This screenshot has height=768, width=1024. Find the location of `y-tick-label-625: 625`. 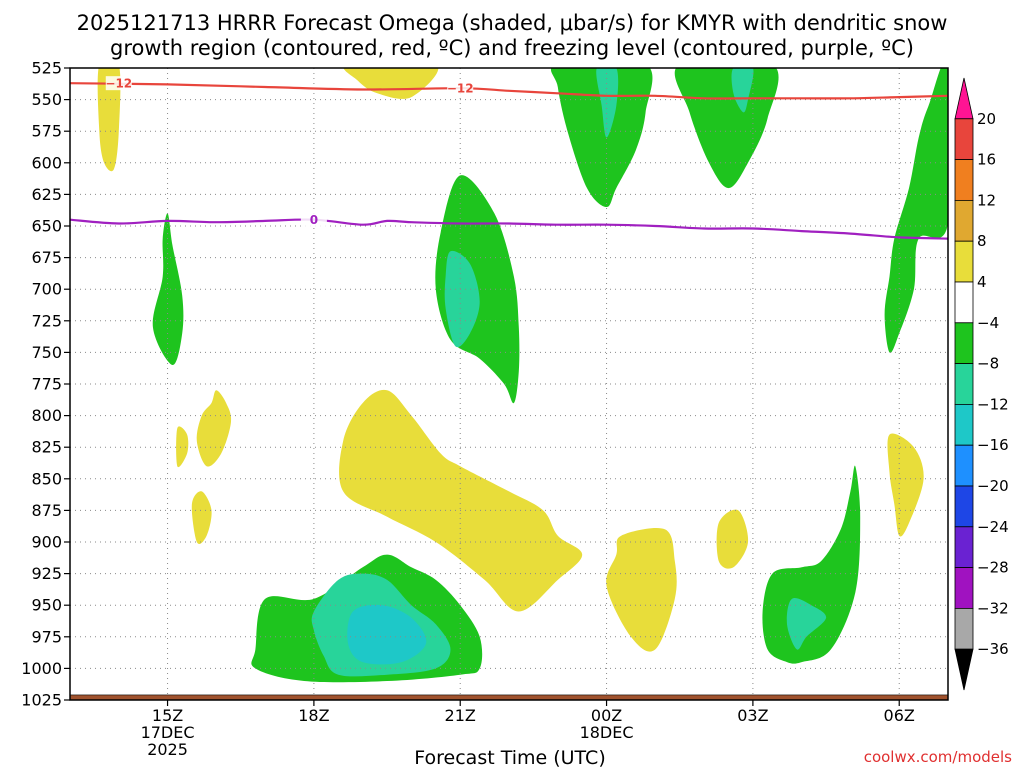

y-tick-label-625: 625 is located at coordinates (46, 194).